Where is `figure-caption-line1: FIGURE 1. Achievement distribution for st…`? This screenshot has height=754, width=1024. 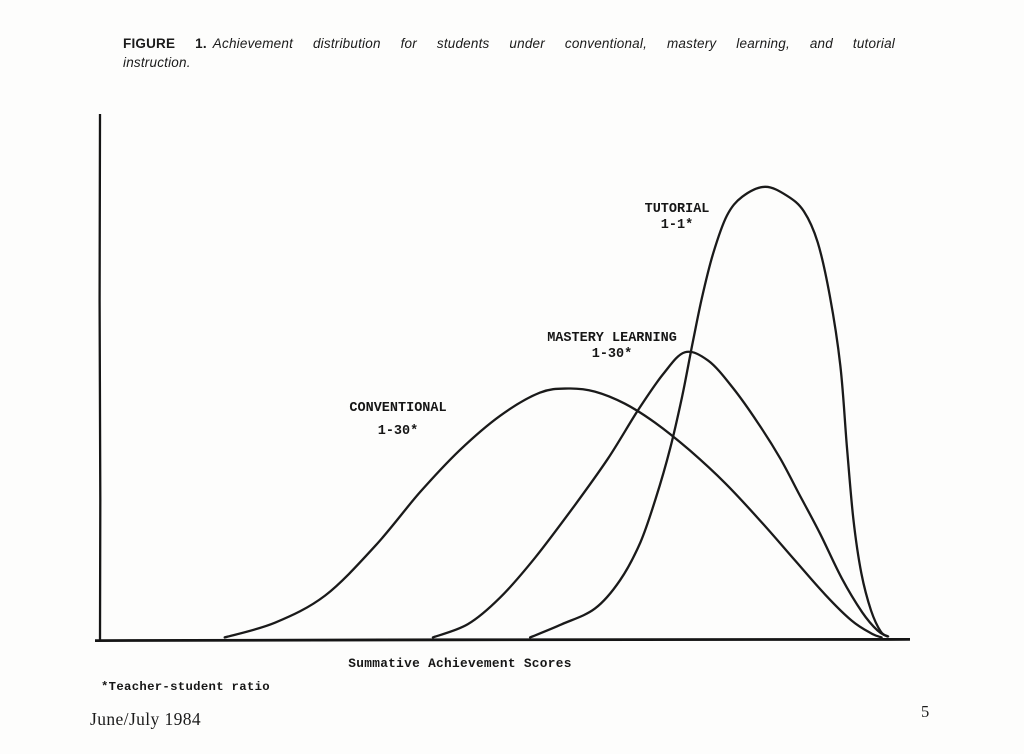
figure-caption-line1: FIGURE 1. Achievement distribution for st… is located at coordinates (509, 43).